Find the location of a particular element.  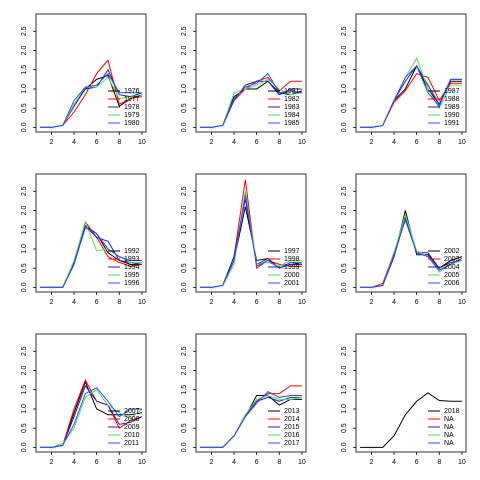

legend-label: 2008 is located at coordinates (132, 419).